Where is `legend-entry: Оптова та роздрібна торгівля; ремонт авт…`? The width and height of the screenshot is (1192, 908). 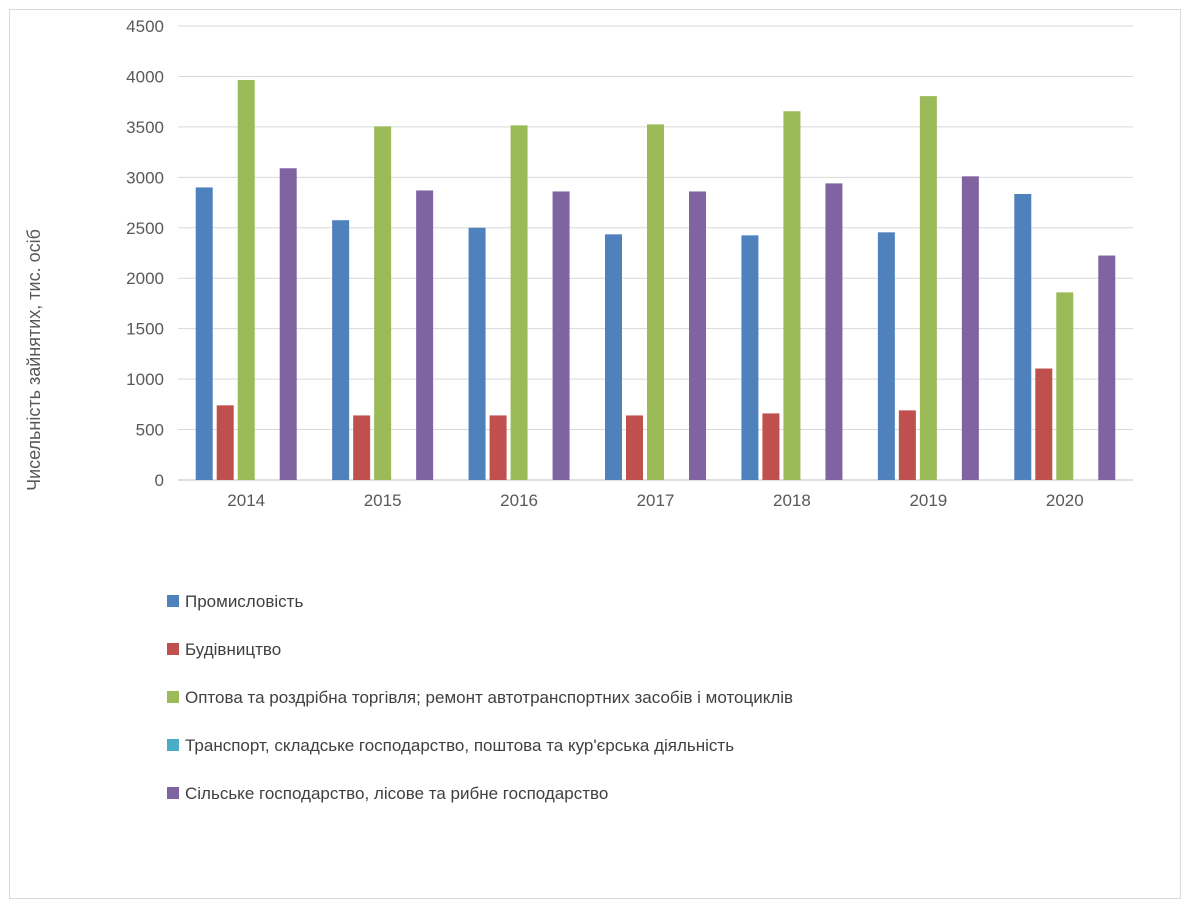
legend-entry: Оптова та роздрібна торгівля; ремонт авт… is located at coordinates (489, 697).